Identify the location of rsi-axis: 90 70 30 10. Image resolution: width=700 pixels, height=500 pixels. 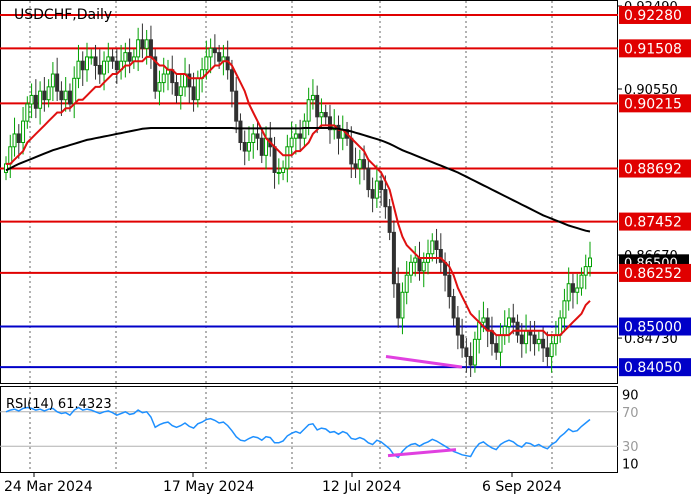
(630, 431).